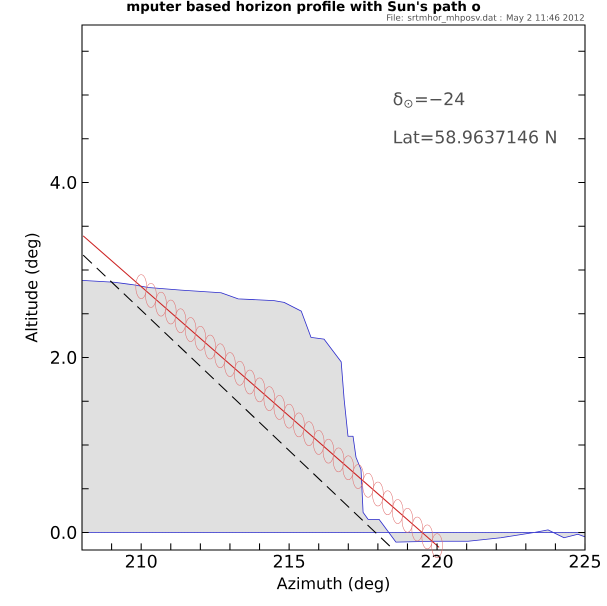 This screenshot has width=607, height=606. Describe the element at coordinates (63, 357) in the screenshot. I see `y-tick-label: 2.0` at that location.